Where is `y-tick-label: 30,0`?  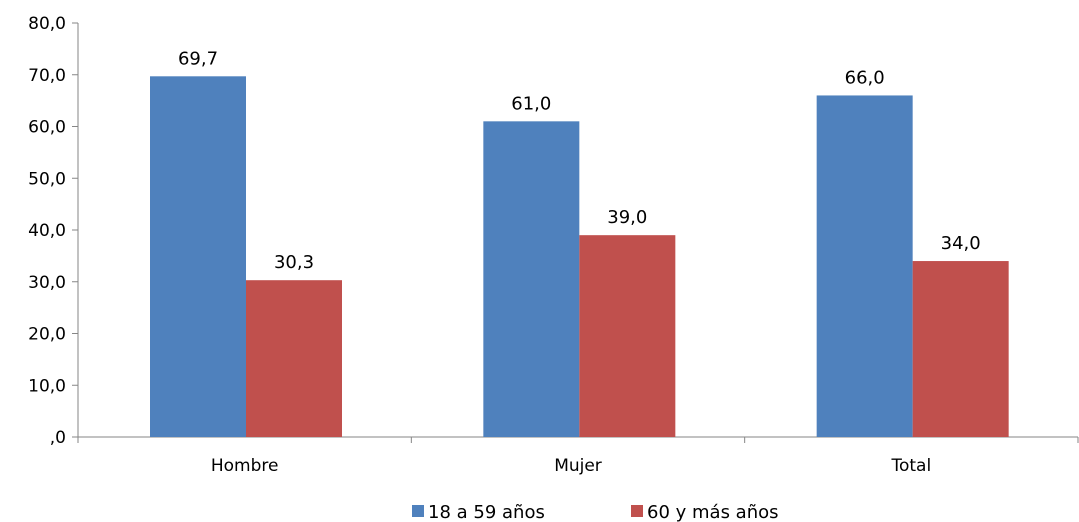 y-tick-label: 30,0 is located at coordinates (47, 283).